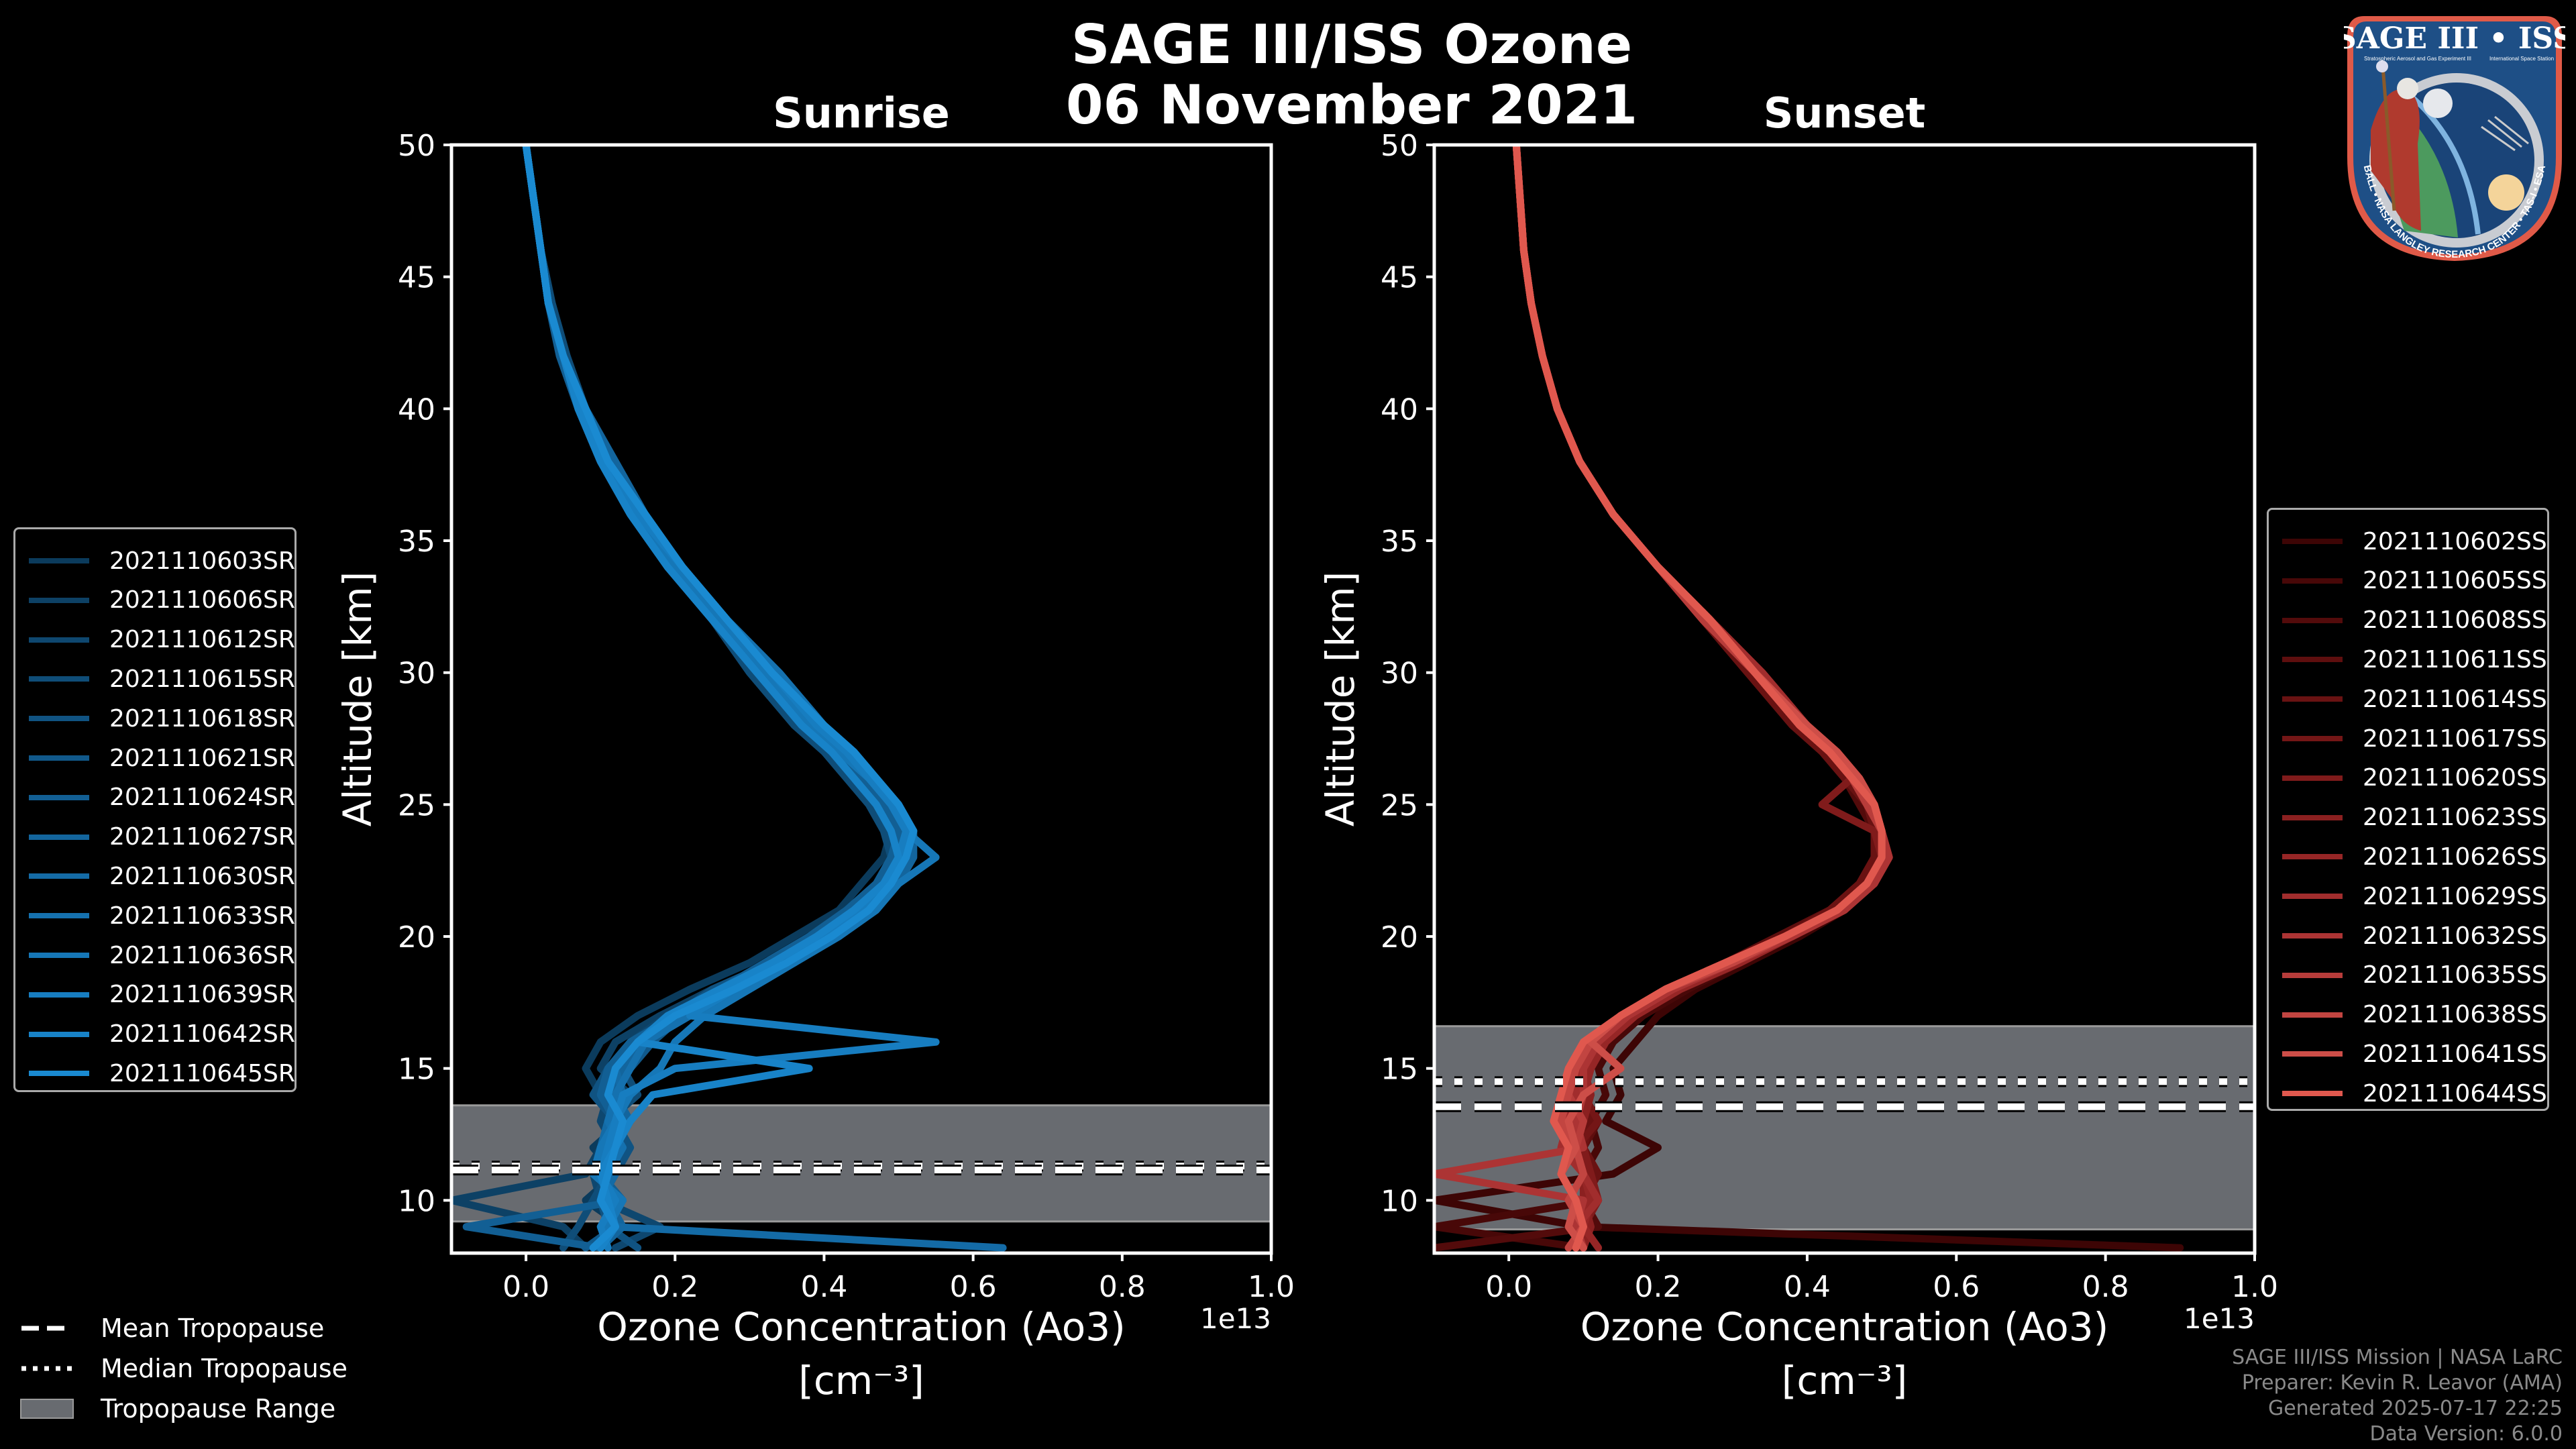  I want to click on legend-label: Mean Tropopause, so click(213, 1328).